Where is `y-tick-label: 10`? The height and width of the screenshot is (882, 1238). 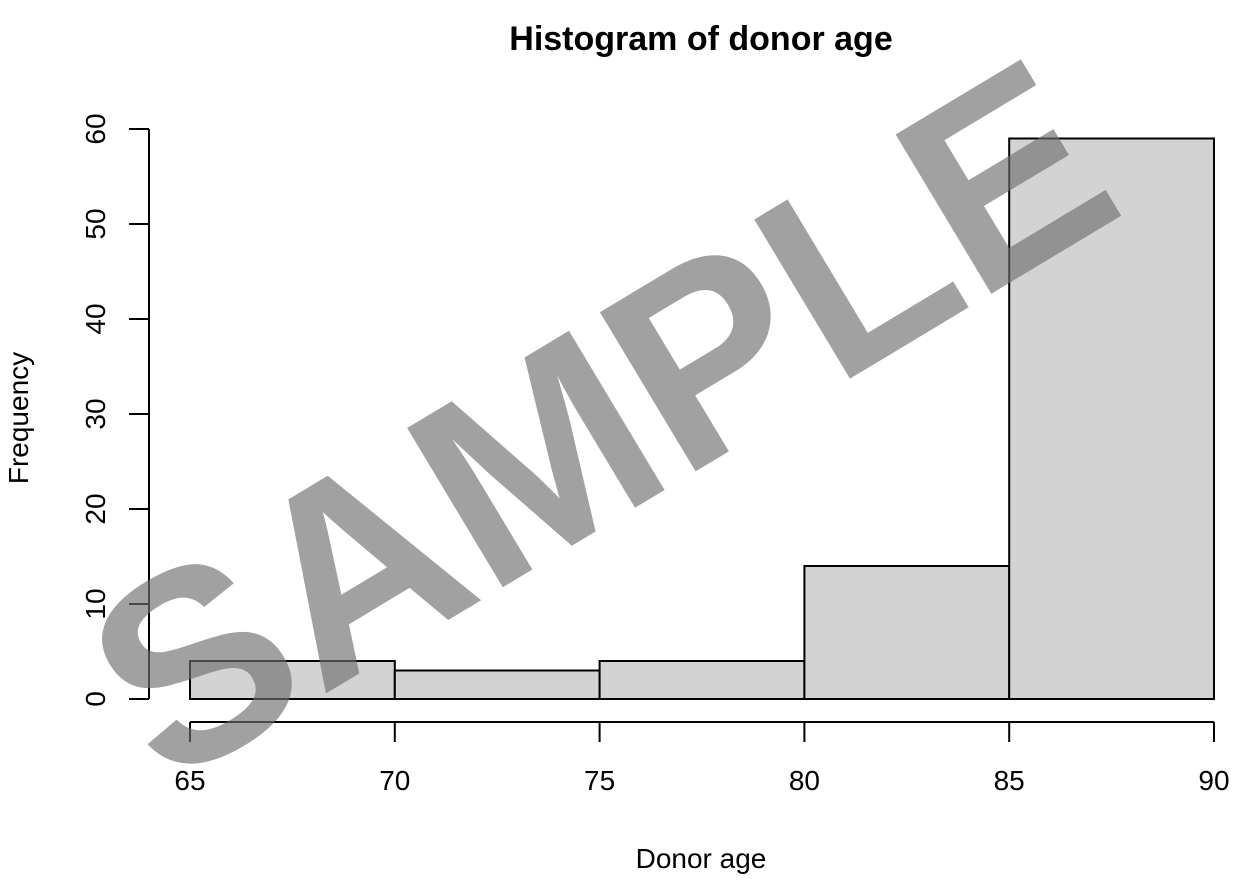
y-tick-label: 10 is located at coordinates (95, 603).